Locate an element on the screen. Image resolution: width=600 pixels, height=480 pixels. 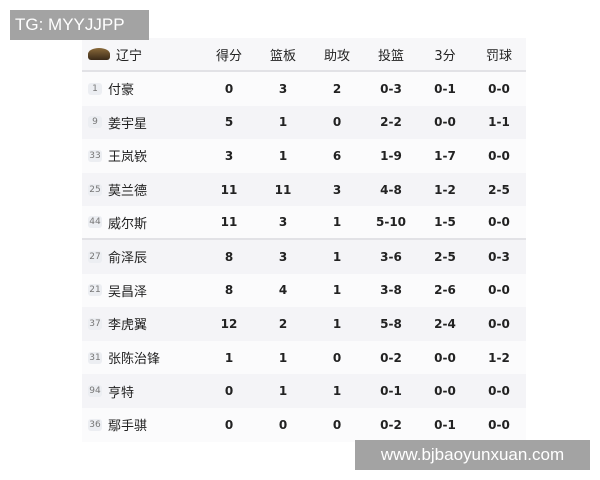
player-row: 9 姜宇星 5 1 0 2-2 0-0 1-1 is located at coordinates (304, 122).